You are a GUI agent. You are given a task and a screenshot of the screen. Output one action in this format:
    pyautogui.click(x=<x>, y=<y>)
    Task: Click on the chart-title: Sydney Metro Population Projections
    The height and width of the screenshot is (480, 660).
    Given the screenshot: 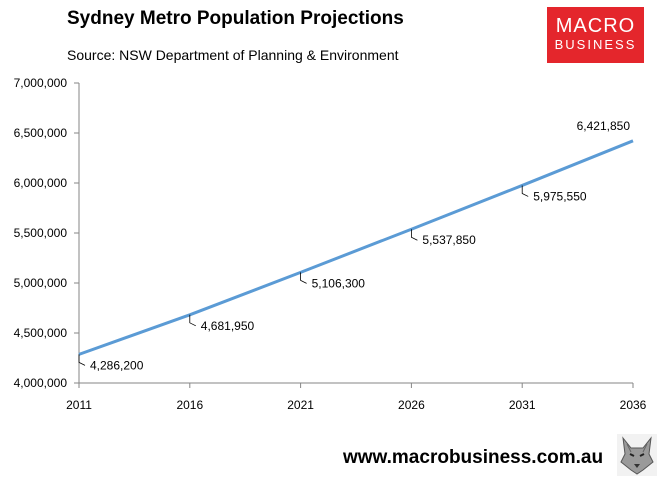 What is the action you would take?
    pyautogui.click(x=235, y=18)
    